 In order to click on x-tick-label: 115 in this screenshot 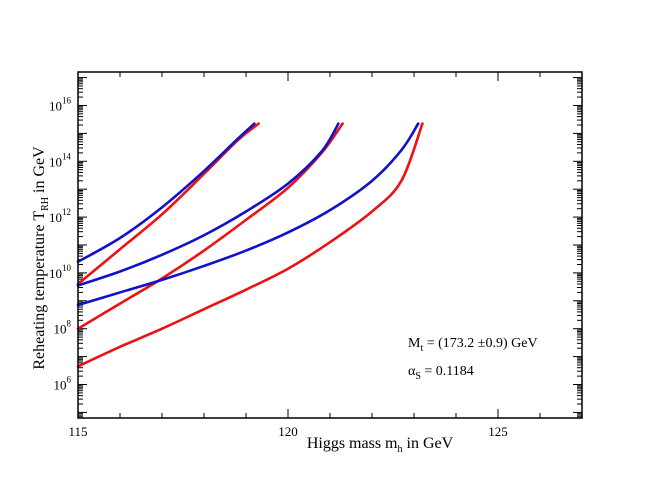, I will do `click(77, 431)`.